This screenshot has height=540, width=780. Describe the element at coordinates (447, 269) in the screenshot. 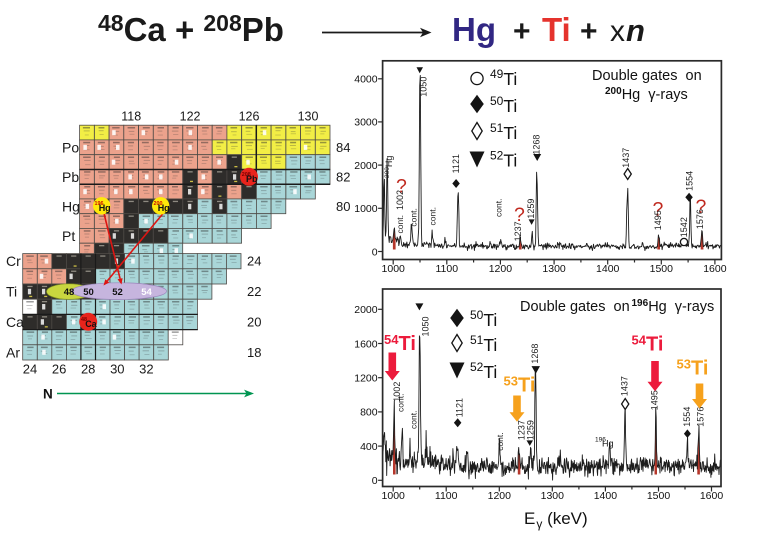

I see `svg-text: 1100` at that location.